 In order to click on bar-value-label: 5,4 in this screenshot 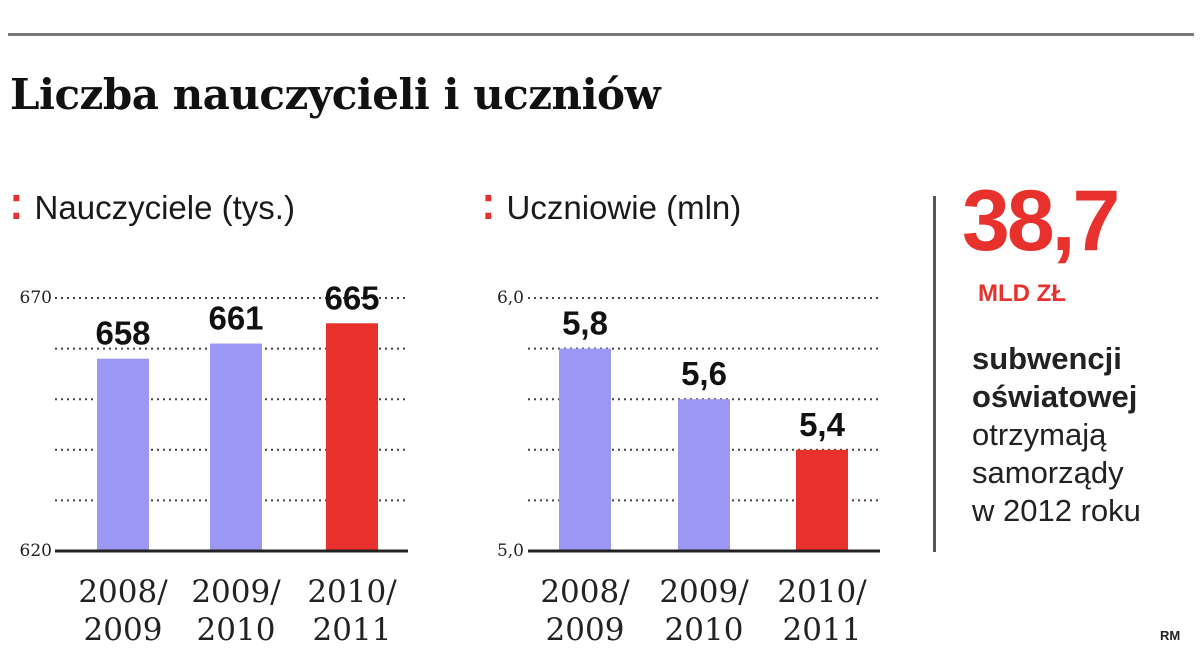, I will do `click(822, 424)`.